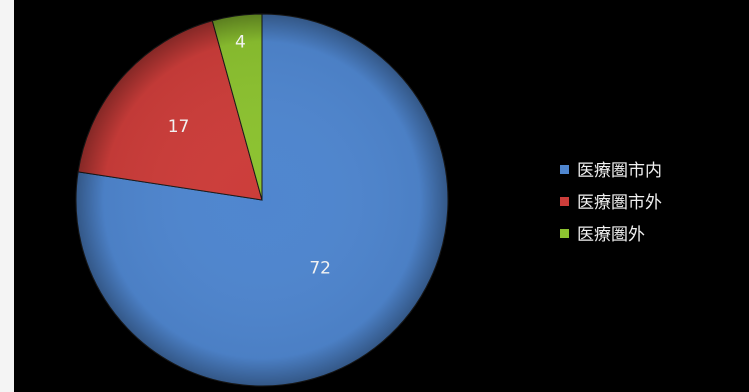  I want to click on legend-label-2: 医療圏市外, so click(619, 203).